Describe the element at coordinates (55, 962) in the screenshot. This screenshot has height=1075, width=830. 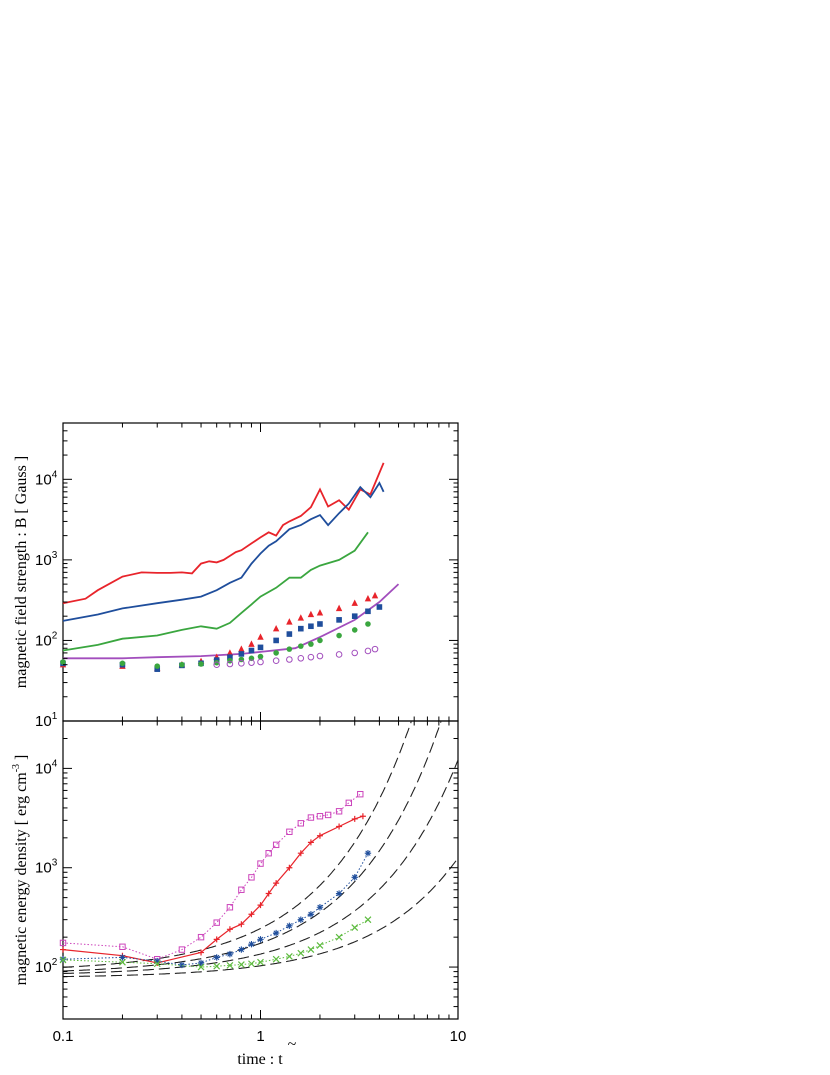
I see `y-tick-label-exp: 2` at that location.